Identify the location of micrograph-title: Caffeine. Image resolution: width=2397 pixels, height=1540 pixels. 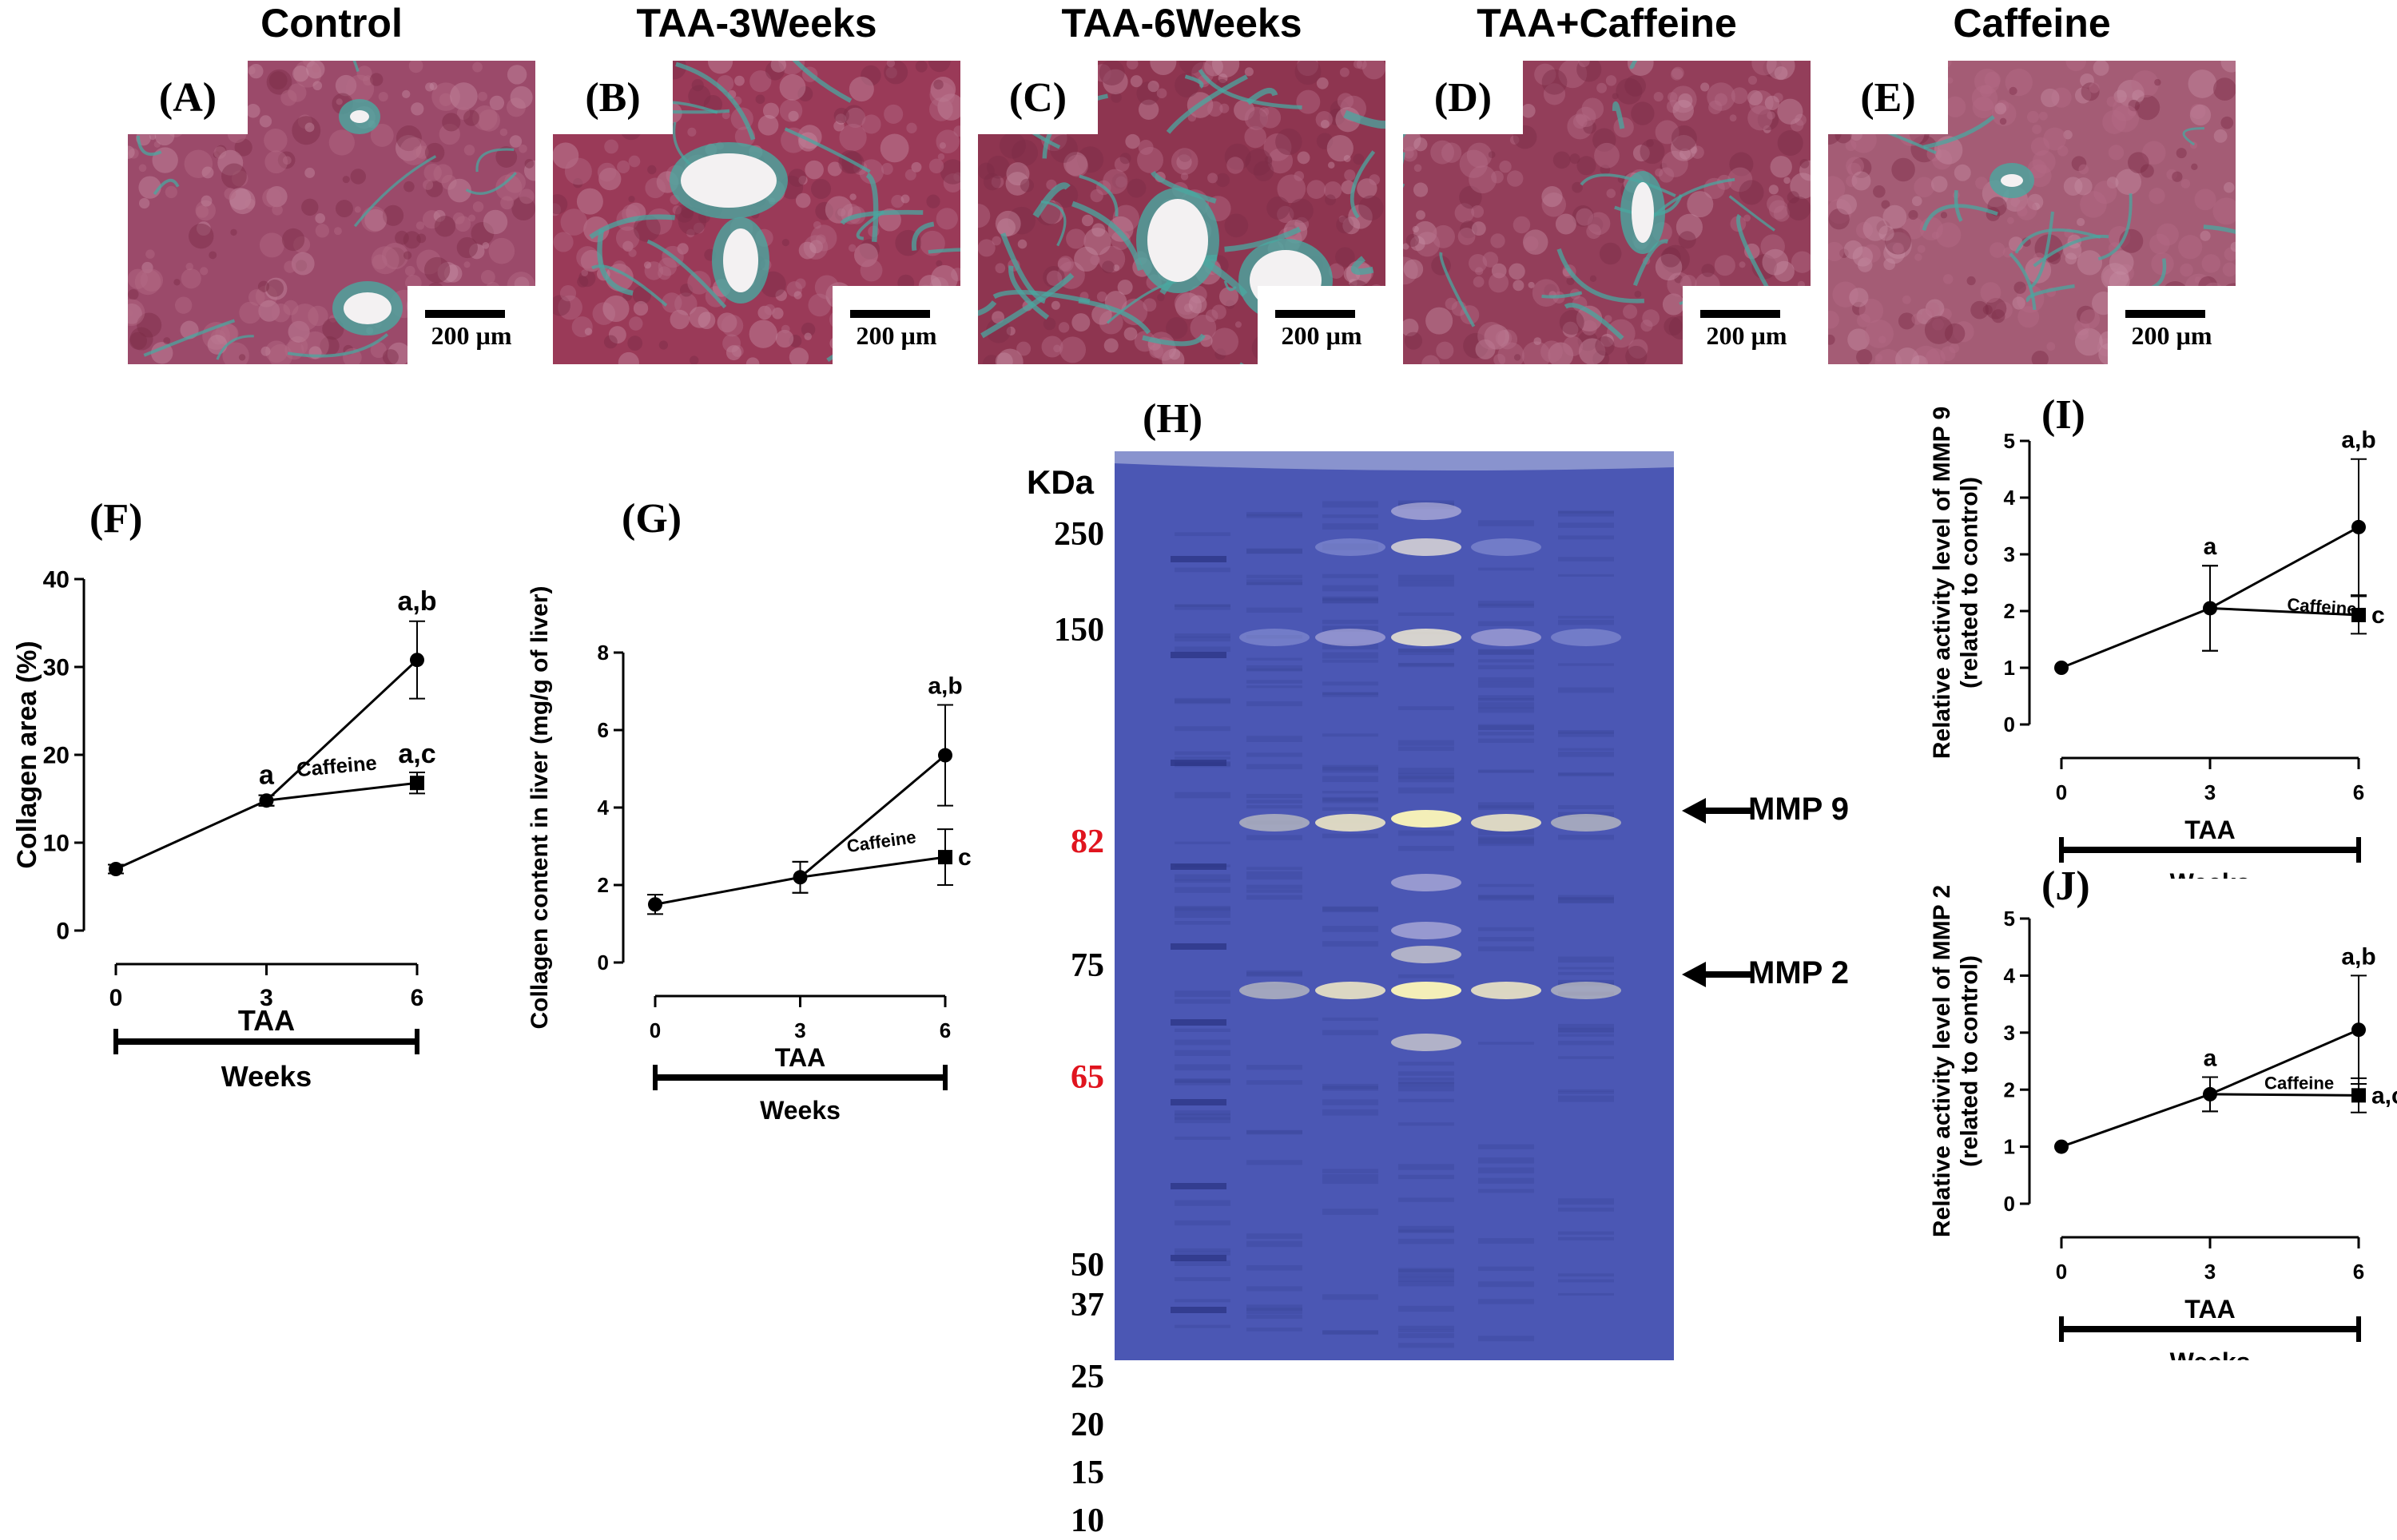
(2032, 23).